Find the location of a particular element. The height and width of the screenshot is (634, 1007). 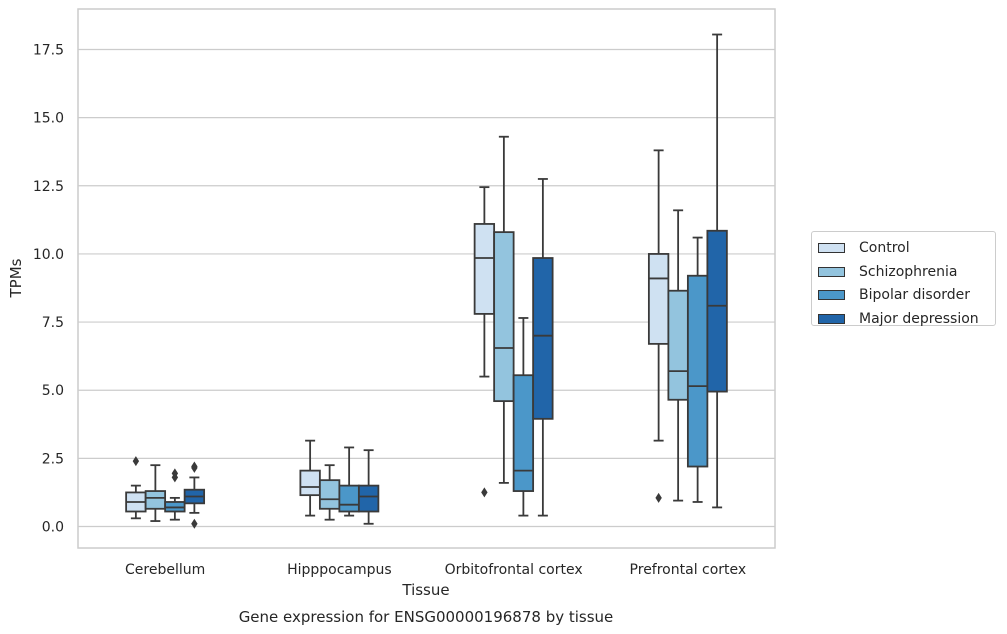

legend-item: Bipolar disorder is located at coordinates (906, 296).